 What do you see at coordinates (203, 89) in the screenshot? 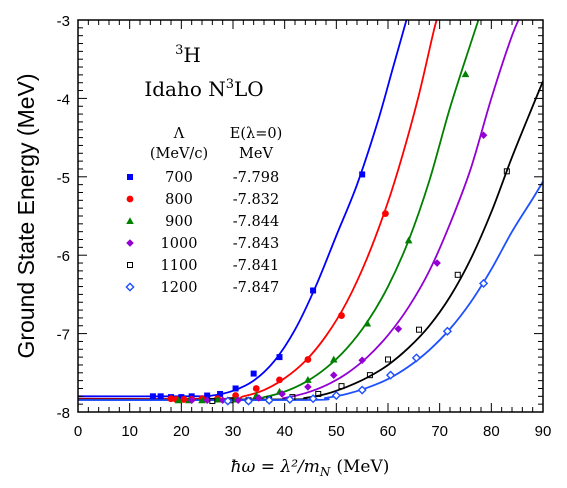
I see `title-potential: Idaho N3LO` at bounding box center [203, 89].